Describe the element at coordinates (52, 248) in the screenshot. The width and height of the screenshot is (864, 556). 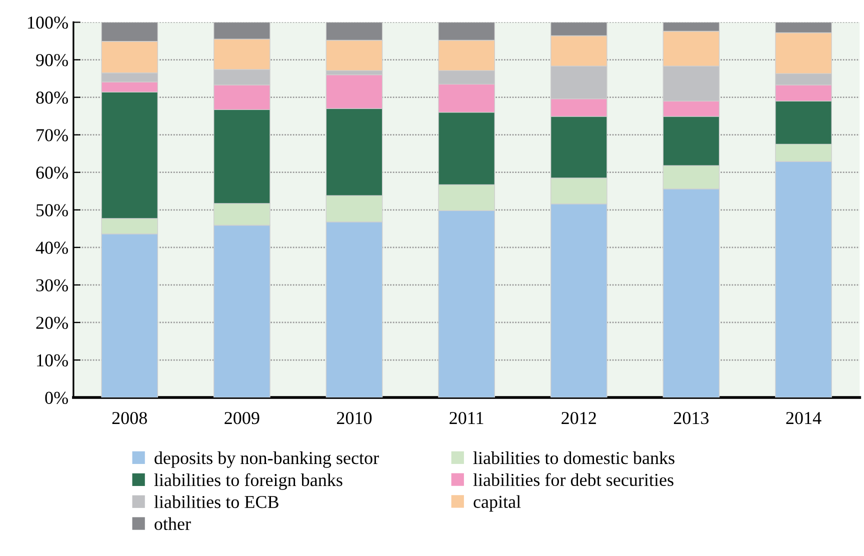
I see `y-tick-label: 40%` at that location.